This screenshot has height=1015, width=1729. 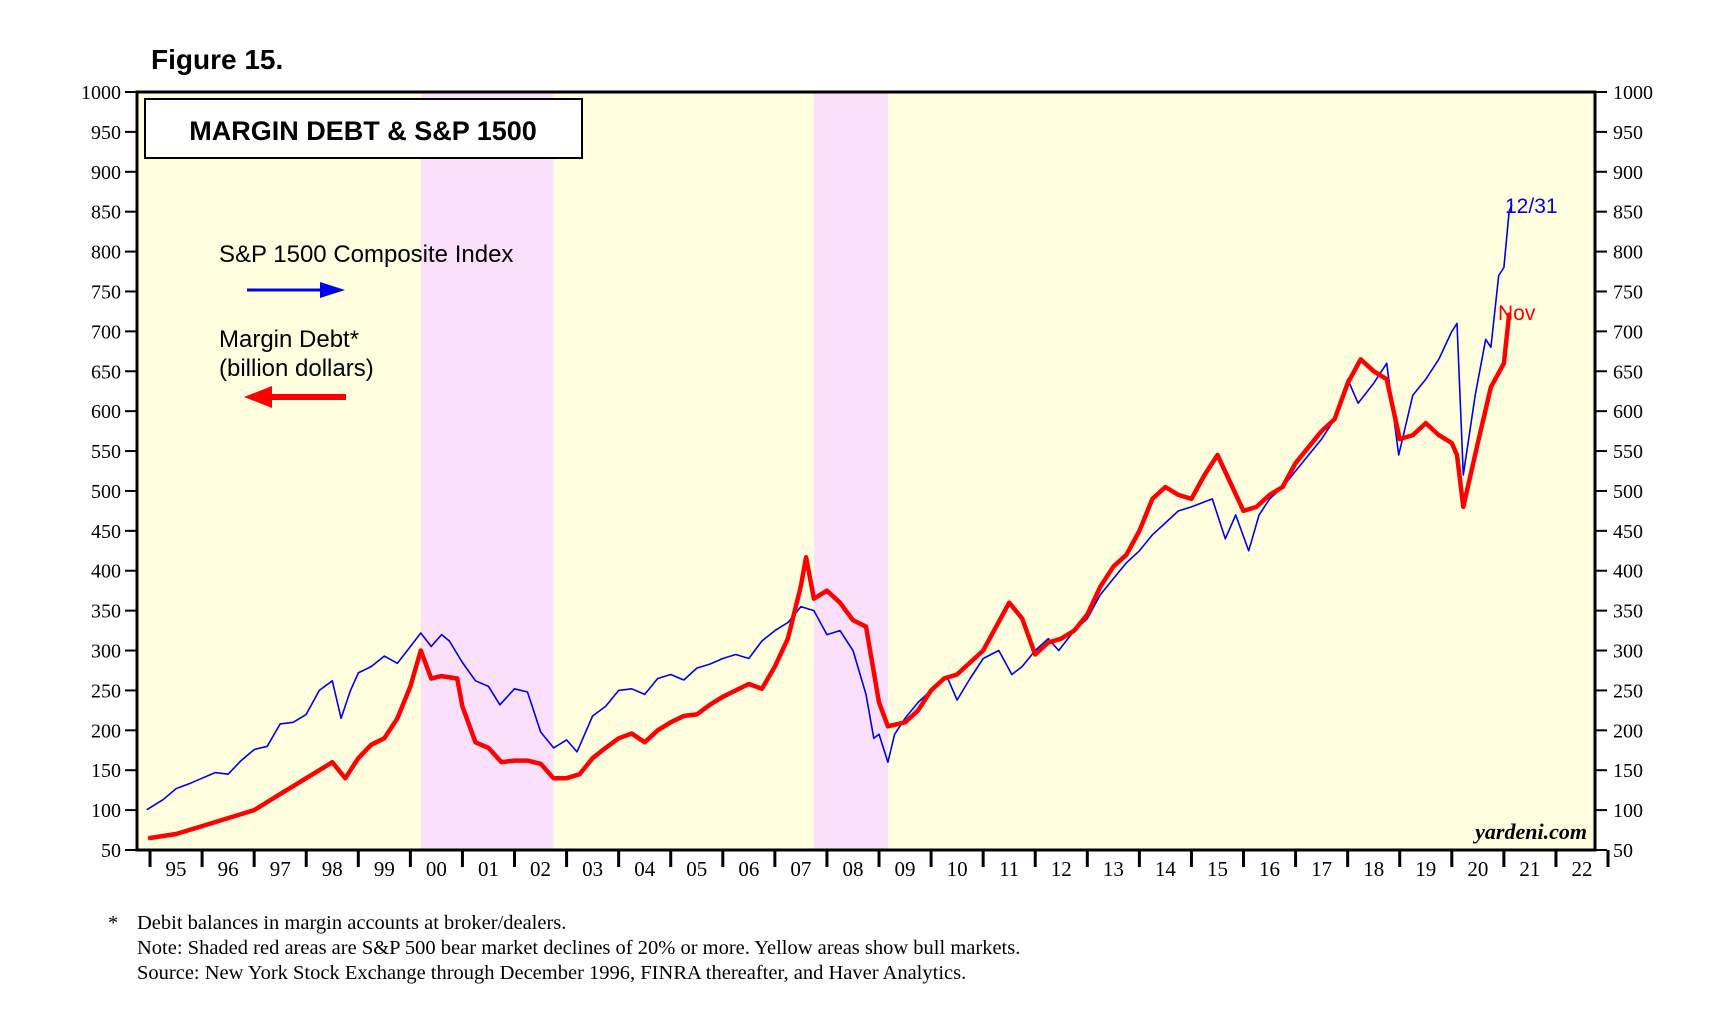 I want to click on x-tick-label: 10, so click(x=957, y=869).